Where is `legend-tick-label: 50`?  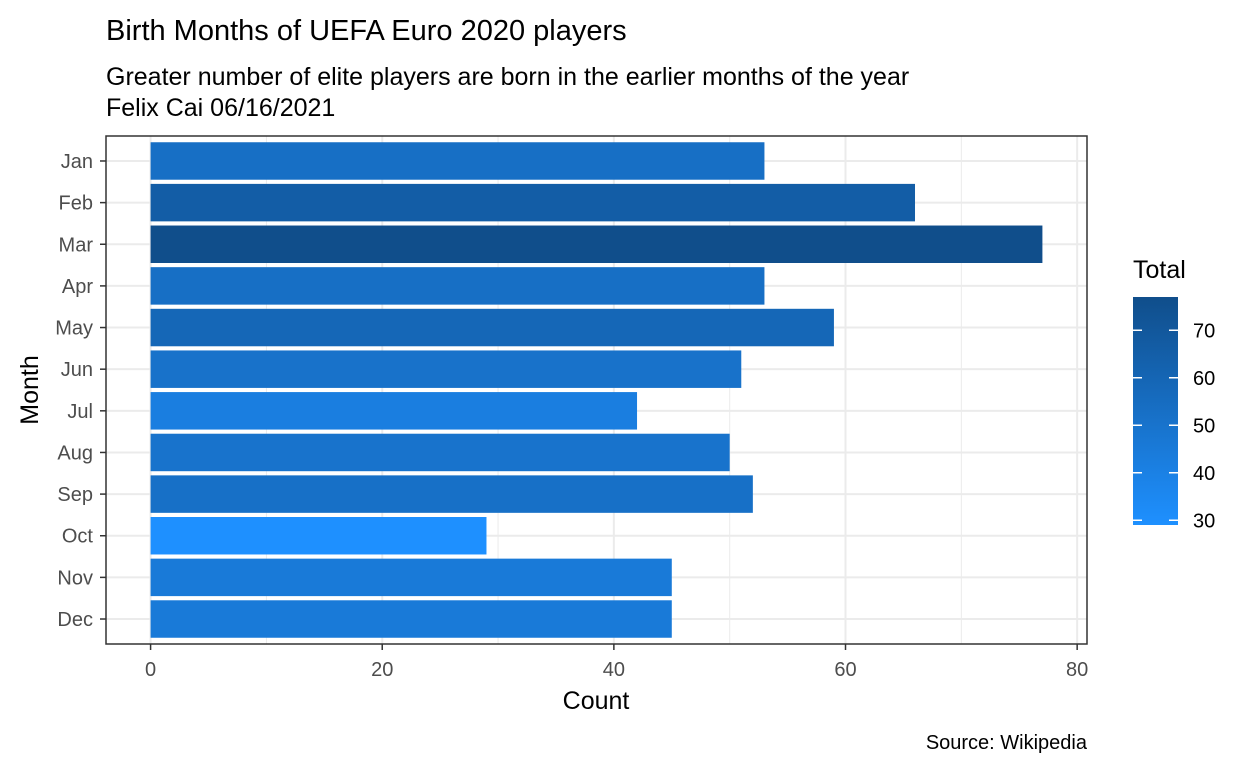 legend-tick-label: 50 is located at coordinates (1204, 426).